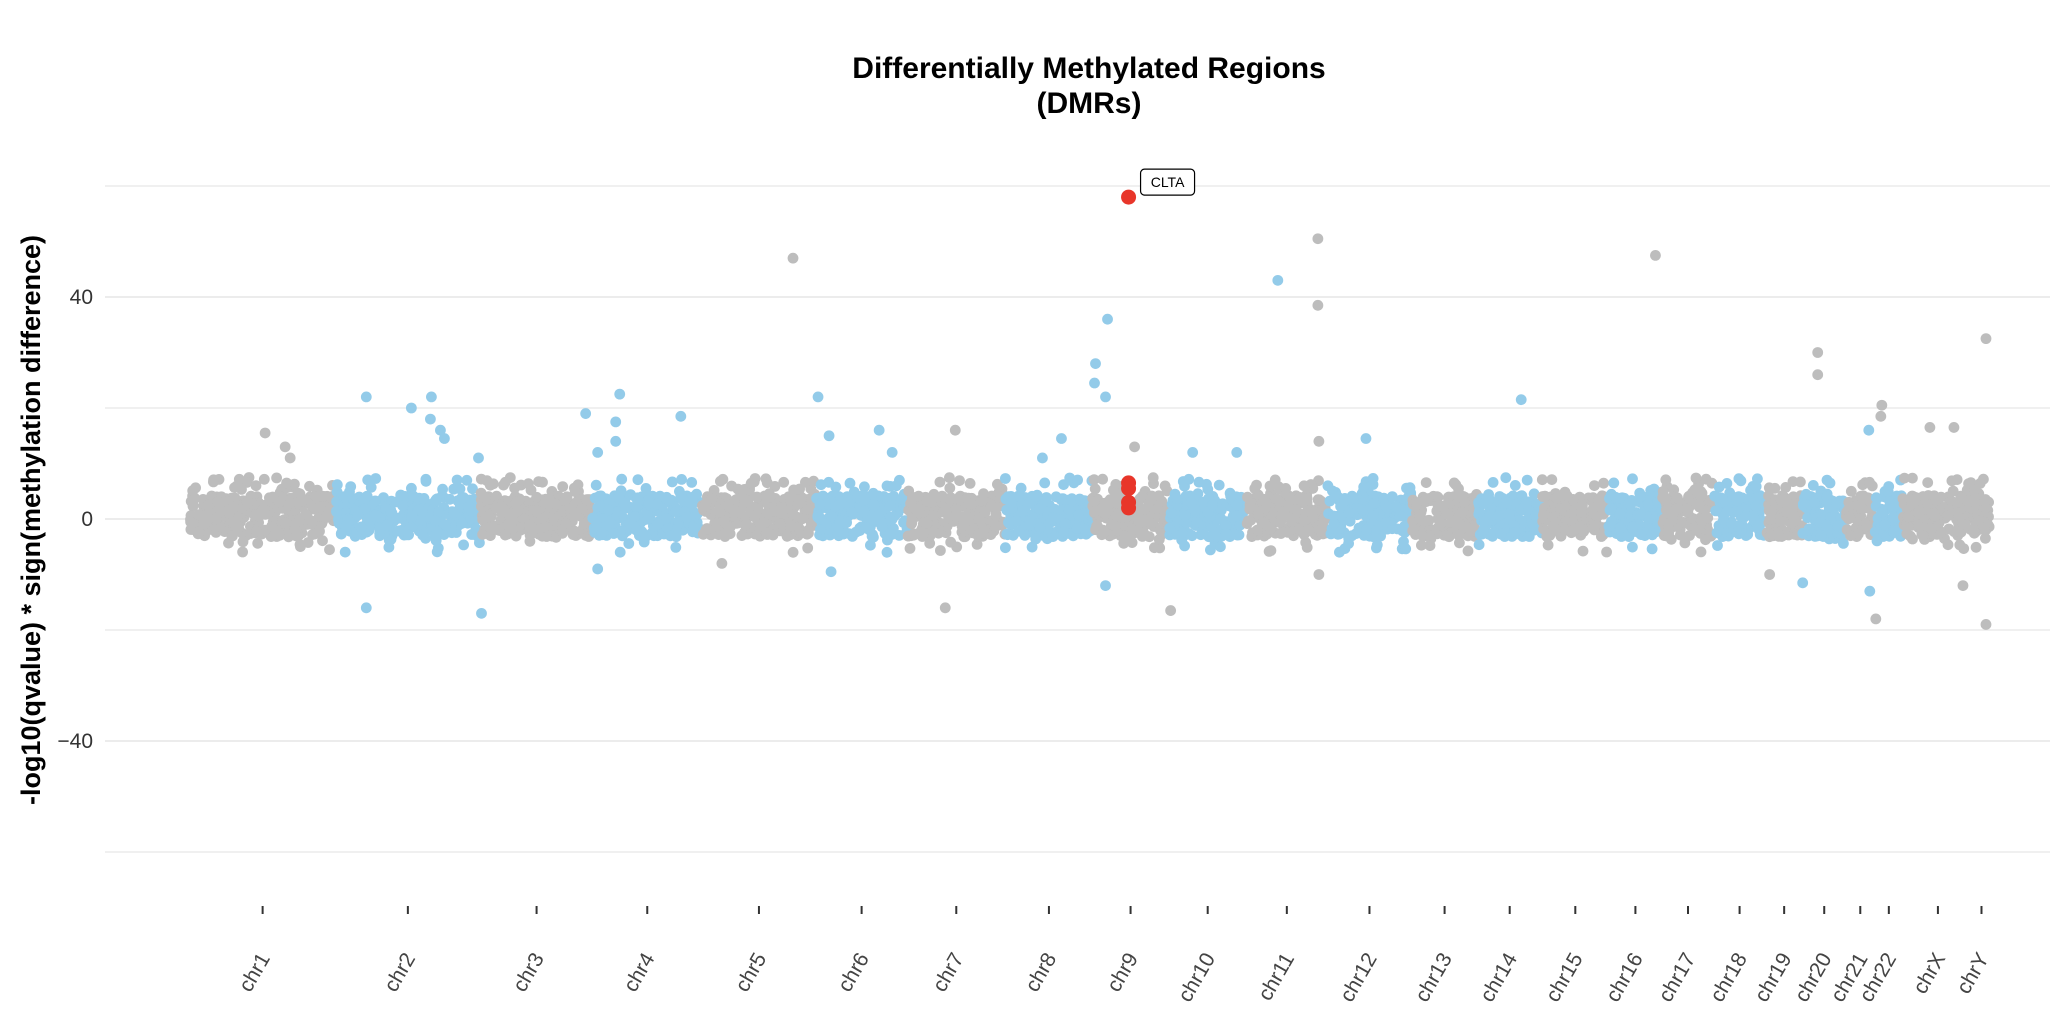 Image resolution: width=2050 pixels, height=1028 pixels. I want to click on x-tick-label-chr14: chr14, so click(1499, 977).